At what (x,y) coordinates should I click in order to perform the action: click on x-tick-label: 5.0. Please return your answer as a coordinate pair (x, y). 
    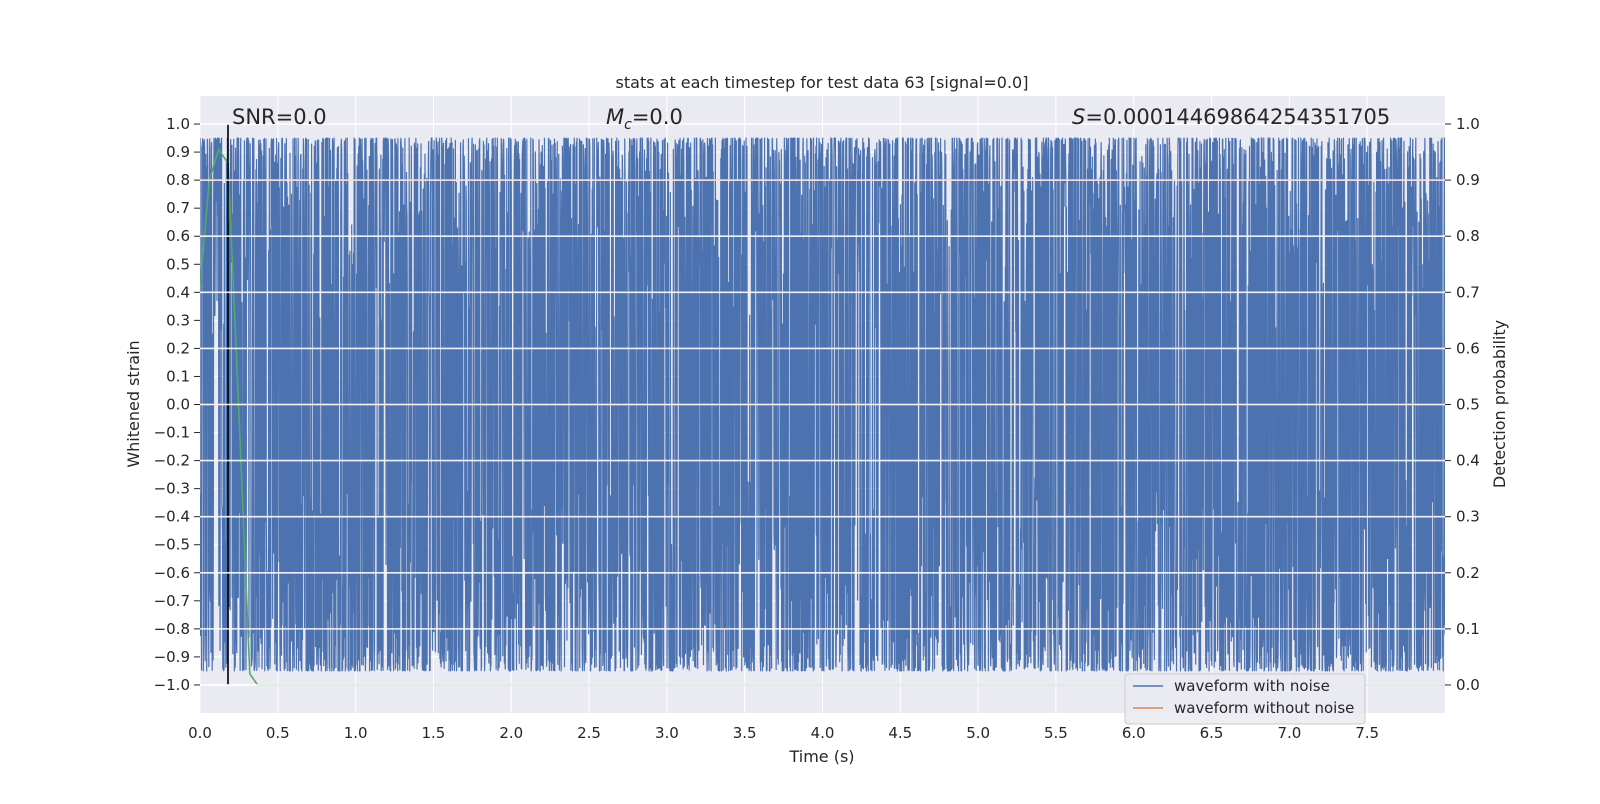
    Looking at the image, I should click on (978, 733).